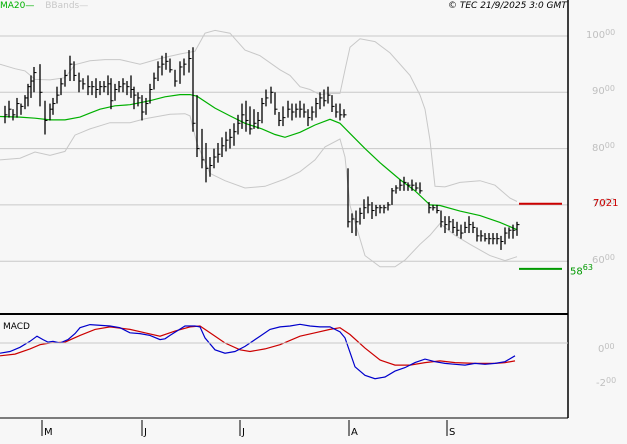 This screenshot has height=444, width=627. Describe the element at coordinates (452, 432) in the screenshot. I see `month-label: S` at that location.